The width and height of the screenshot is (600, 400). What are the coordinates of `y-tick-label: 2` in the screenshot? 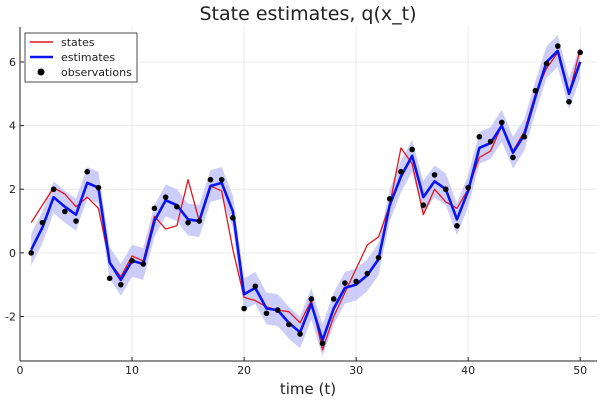 It's located at (12, 189).